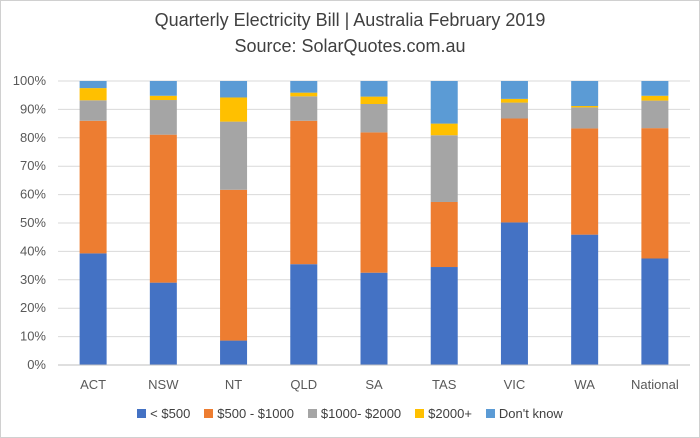 Image resolution: width=700 pixels, height=438 pixels. I want to click on x-tick-label: ACT, so click(93, 384).